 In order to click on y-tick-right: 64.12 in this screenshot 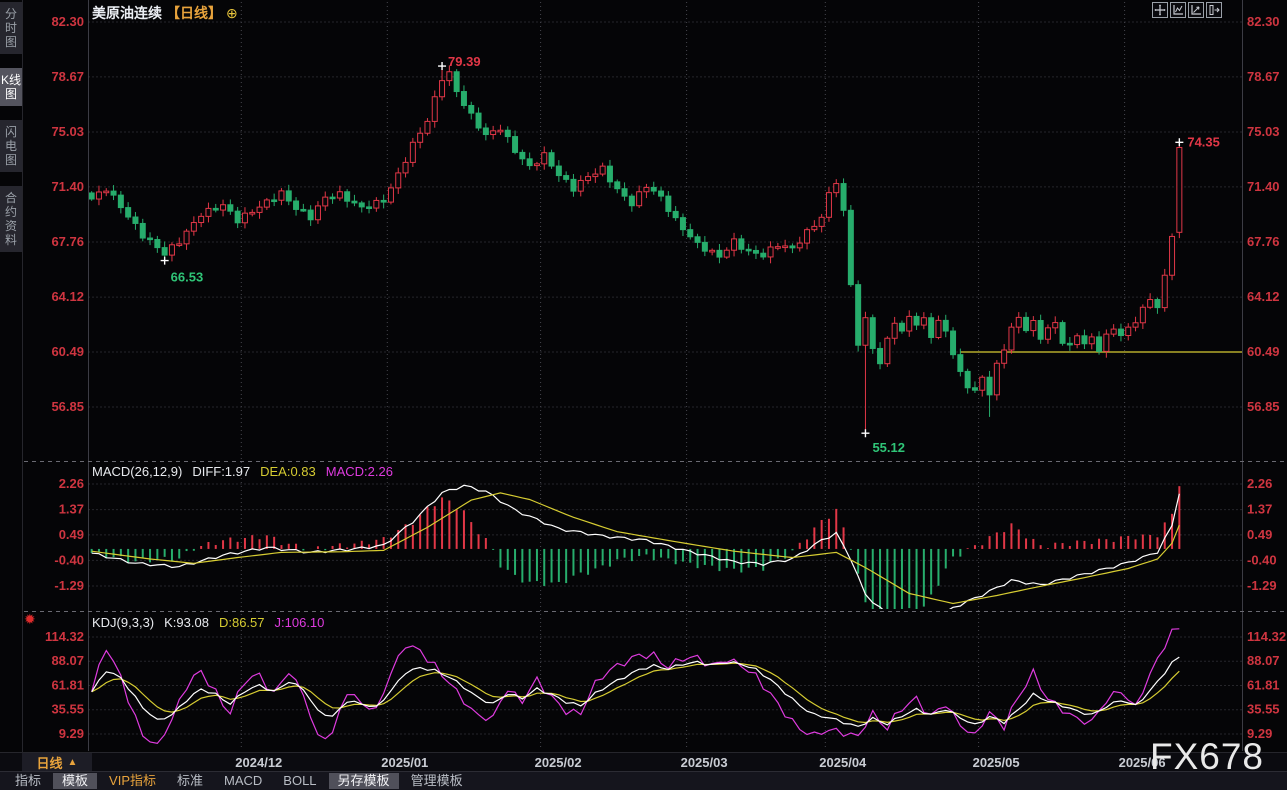, I will do `click(1263, 296)`.